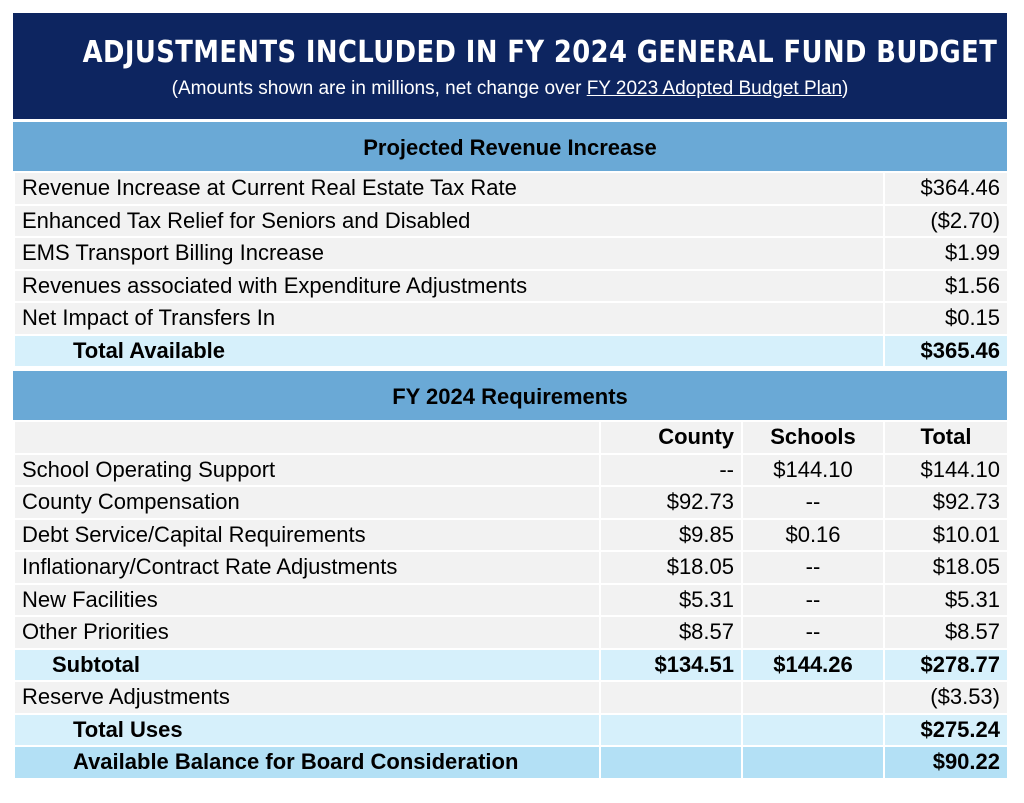  I want to click on column-header-county: County, so click(671, 437).